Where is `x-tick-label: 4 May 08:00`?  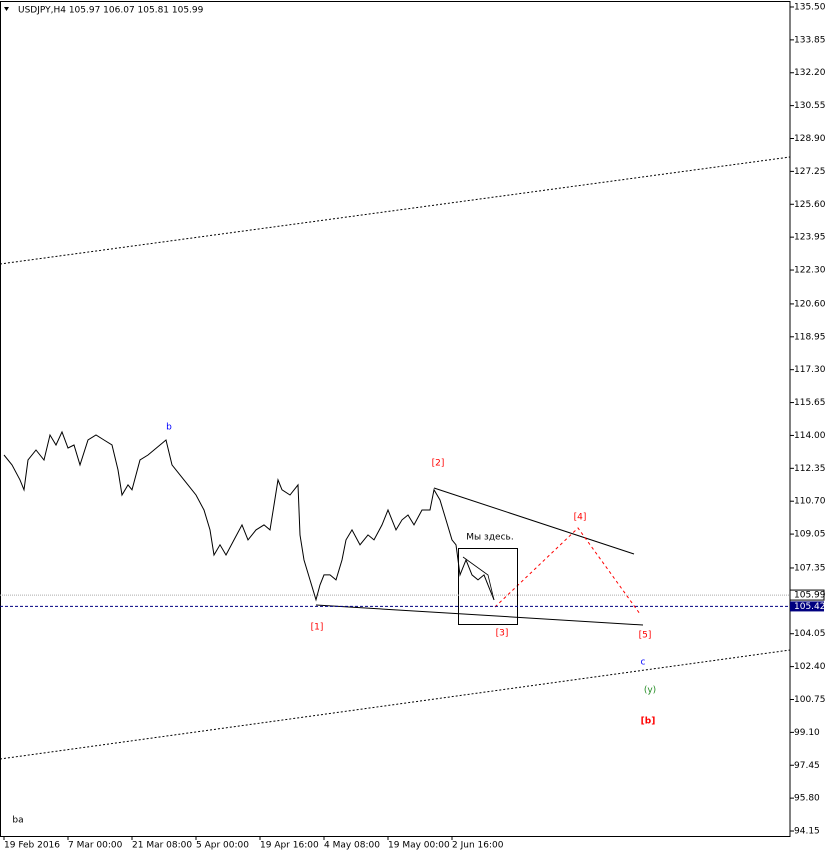 x-tick-label: 4 May 08:00 is located at coordinates (352, 846).